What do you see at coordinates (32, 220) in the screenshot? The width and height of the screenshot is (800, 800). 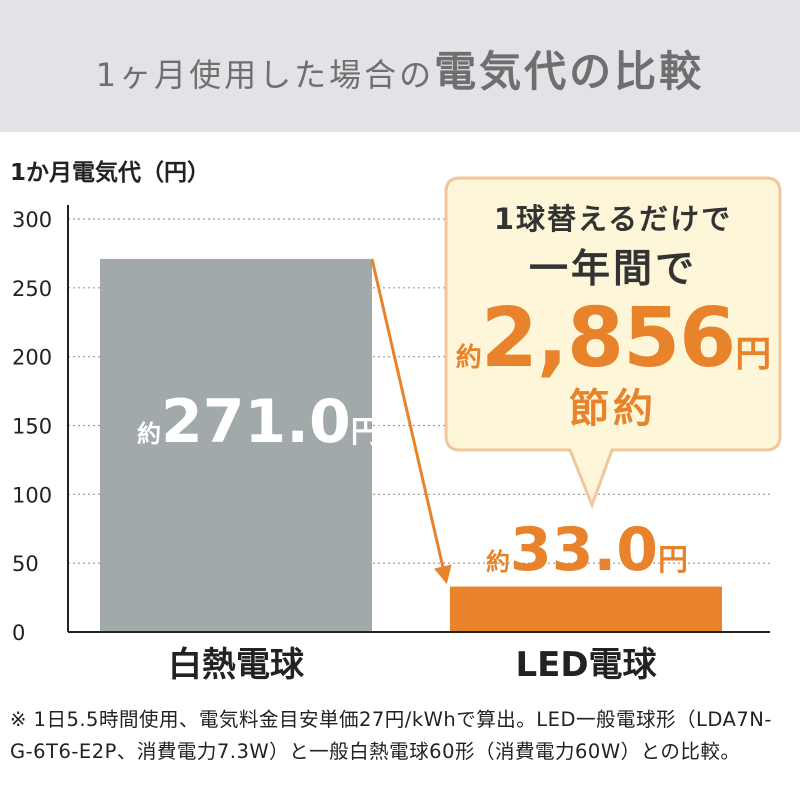 I see `y-tick-label: 300` at bounding box center [32, 220].